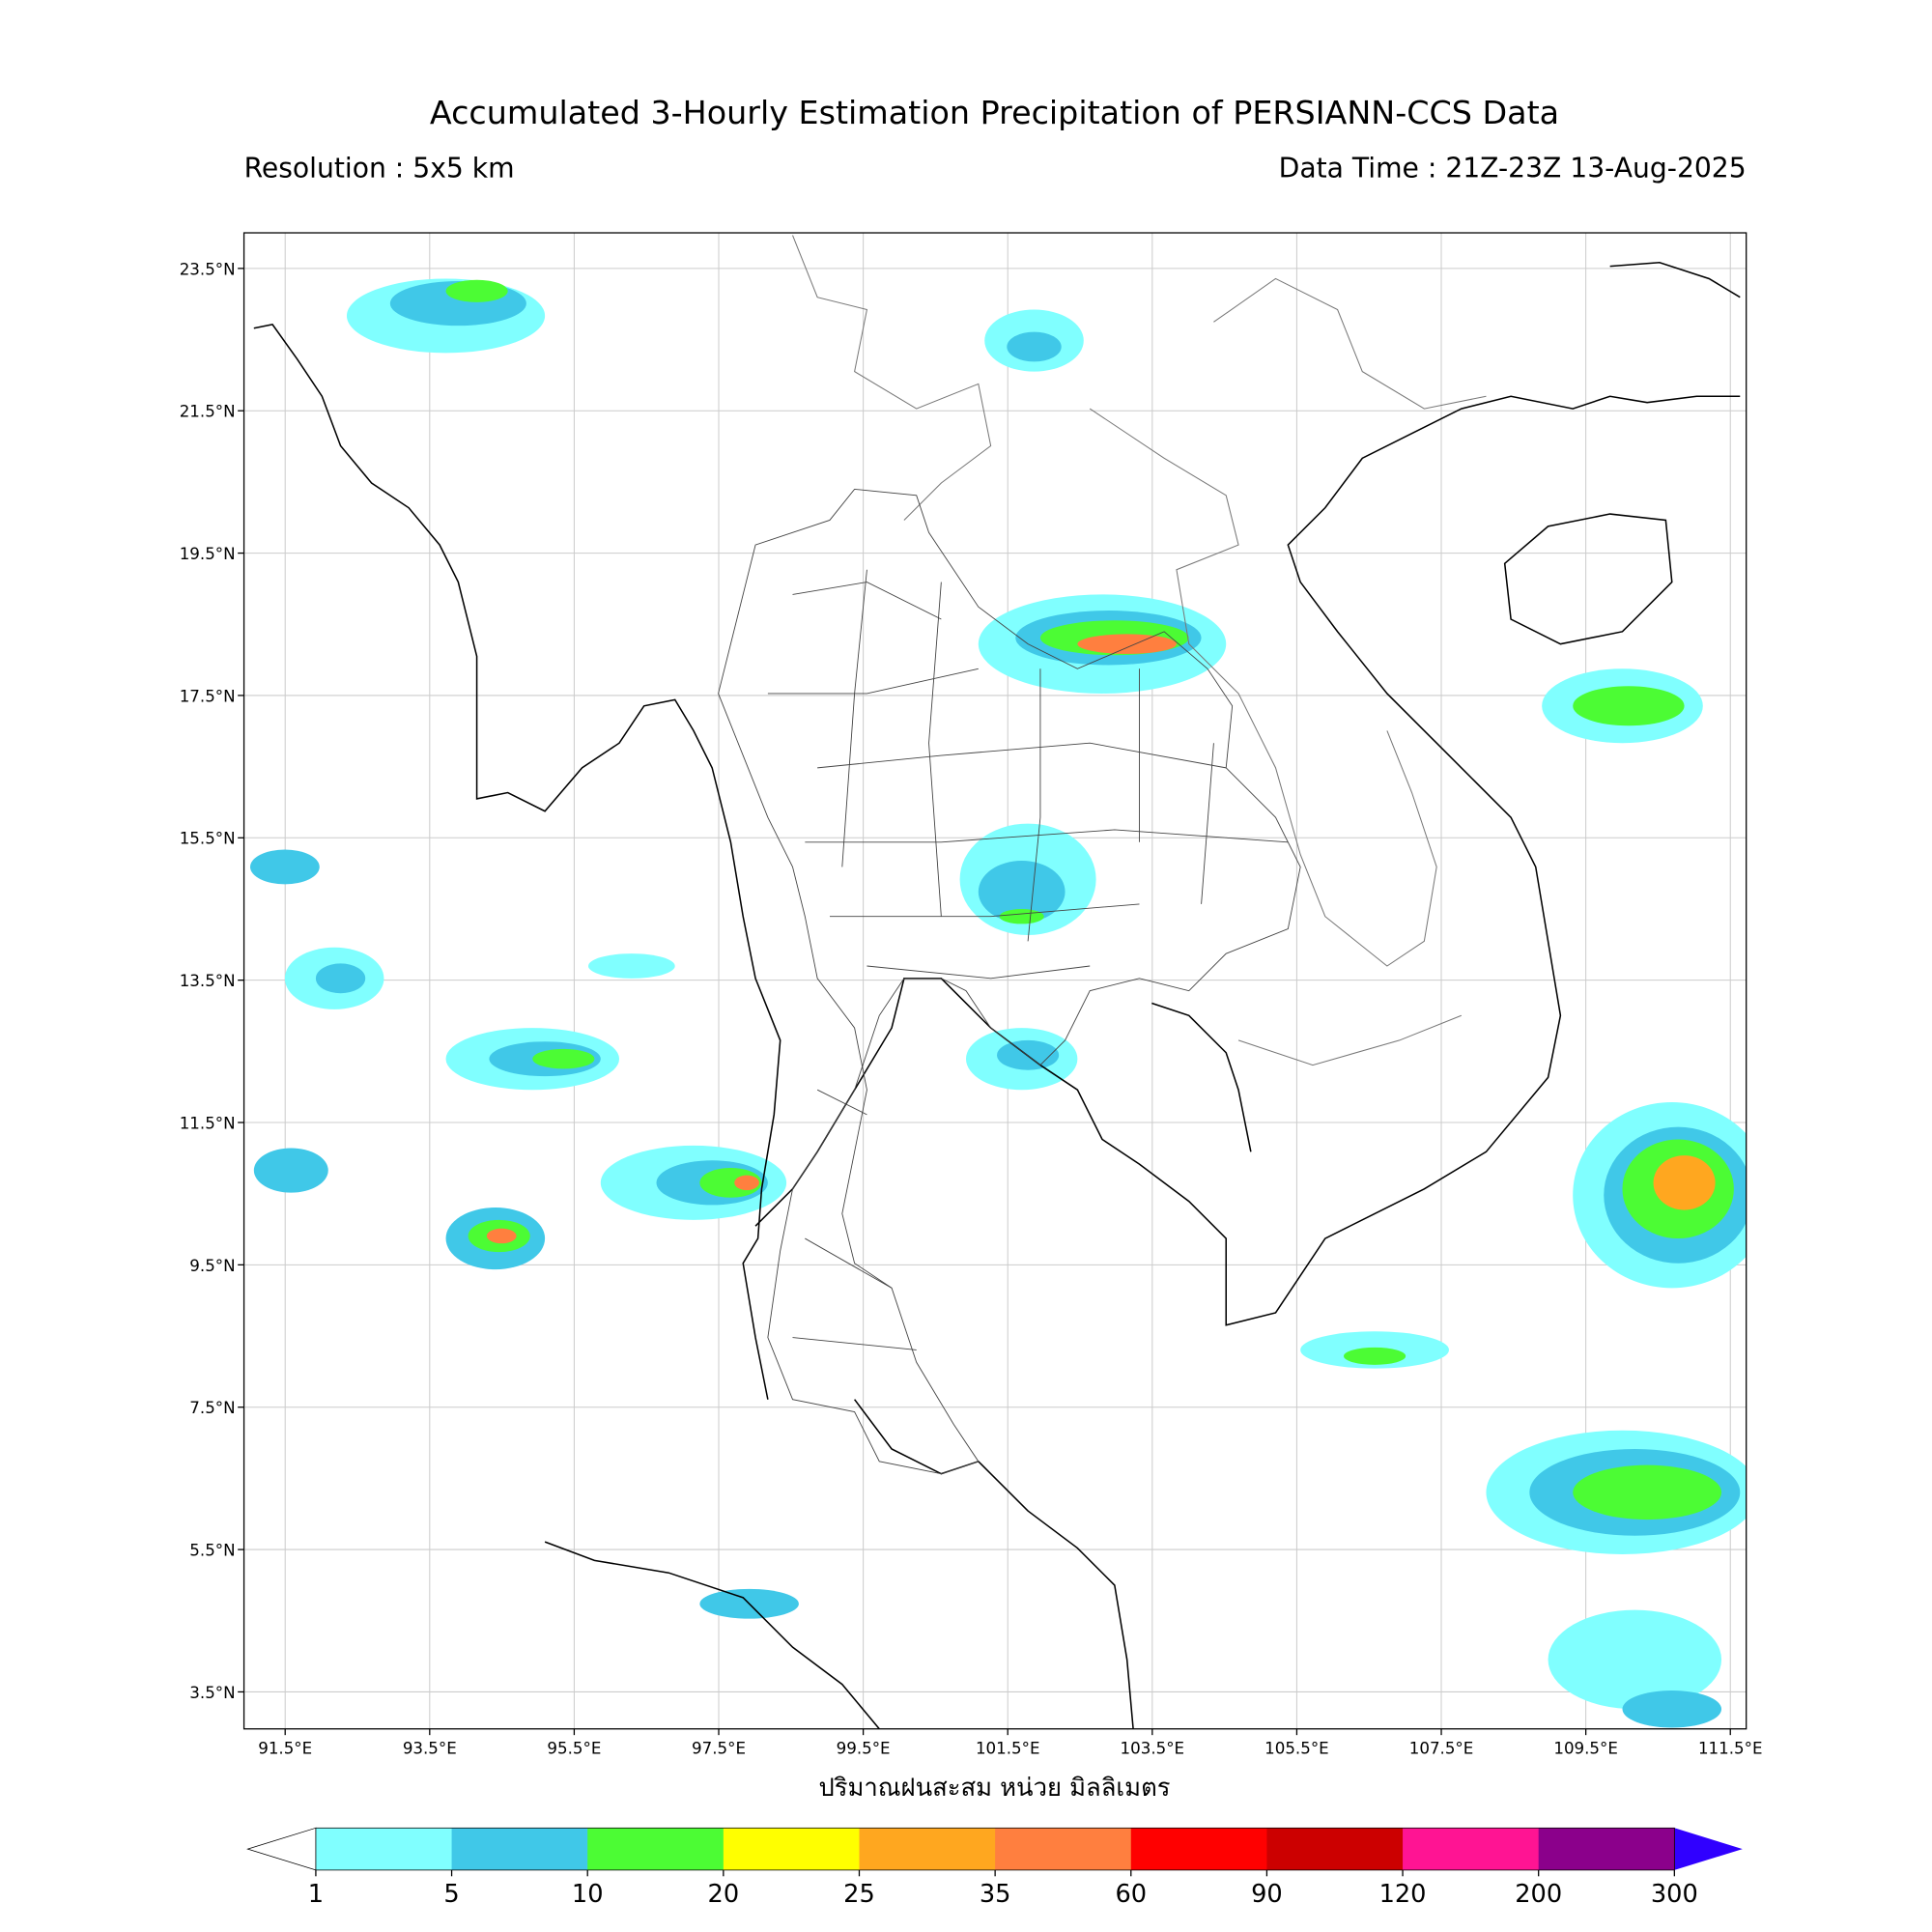 The image size is (1932, 1932). Describe the element at coordinates (208, 1123) in the screenshot. I see `y-tick-label: 11.5°N` at that location.